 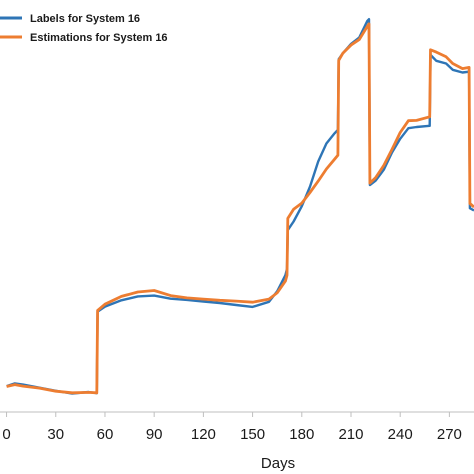 I want to click on x-tick-label: 120, so click(x=203, y=434).